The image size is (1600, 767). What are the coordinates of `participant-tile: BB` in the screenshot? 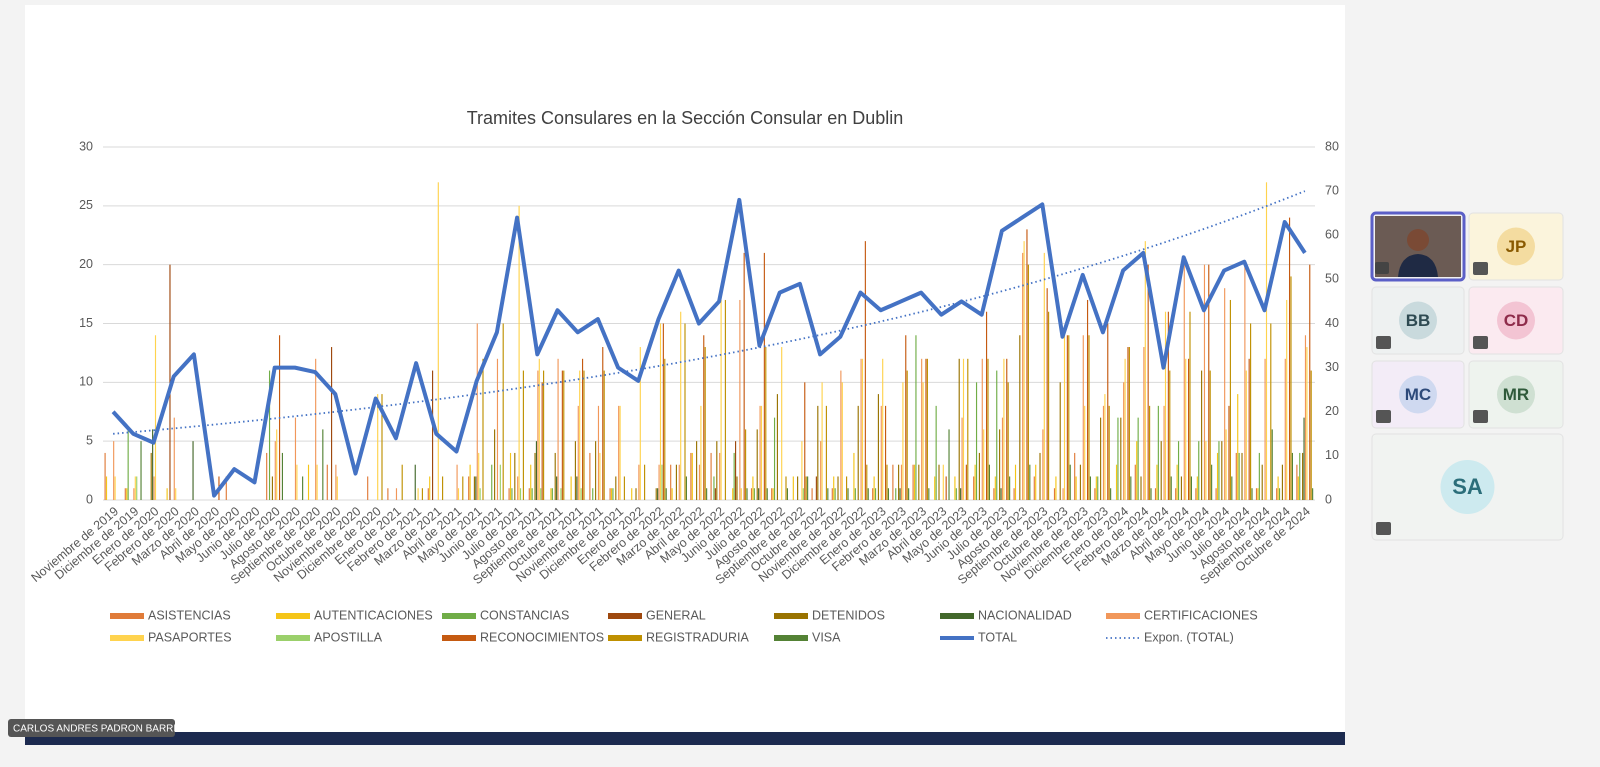 It's located at (1418, 320).